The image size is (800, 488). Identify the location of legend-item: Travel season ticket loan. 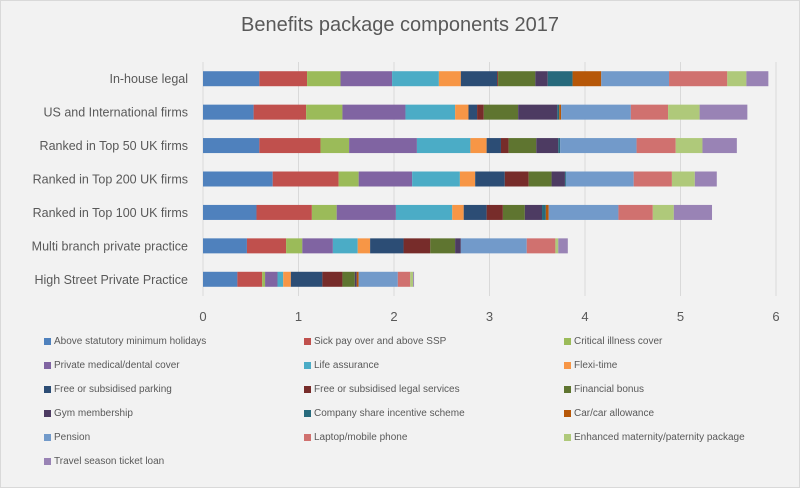
(104, 461).